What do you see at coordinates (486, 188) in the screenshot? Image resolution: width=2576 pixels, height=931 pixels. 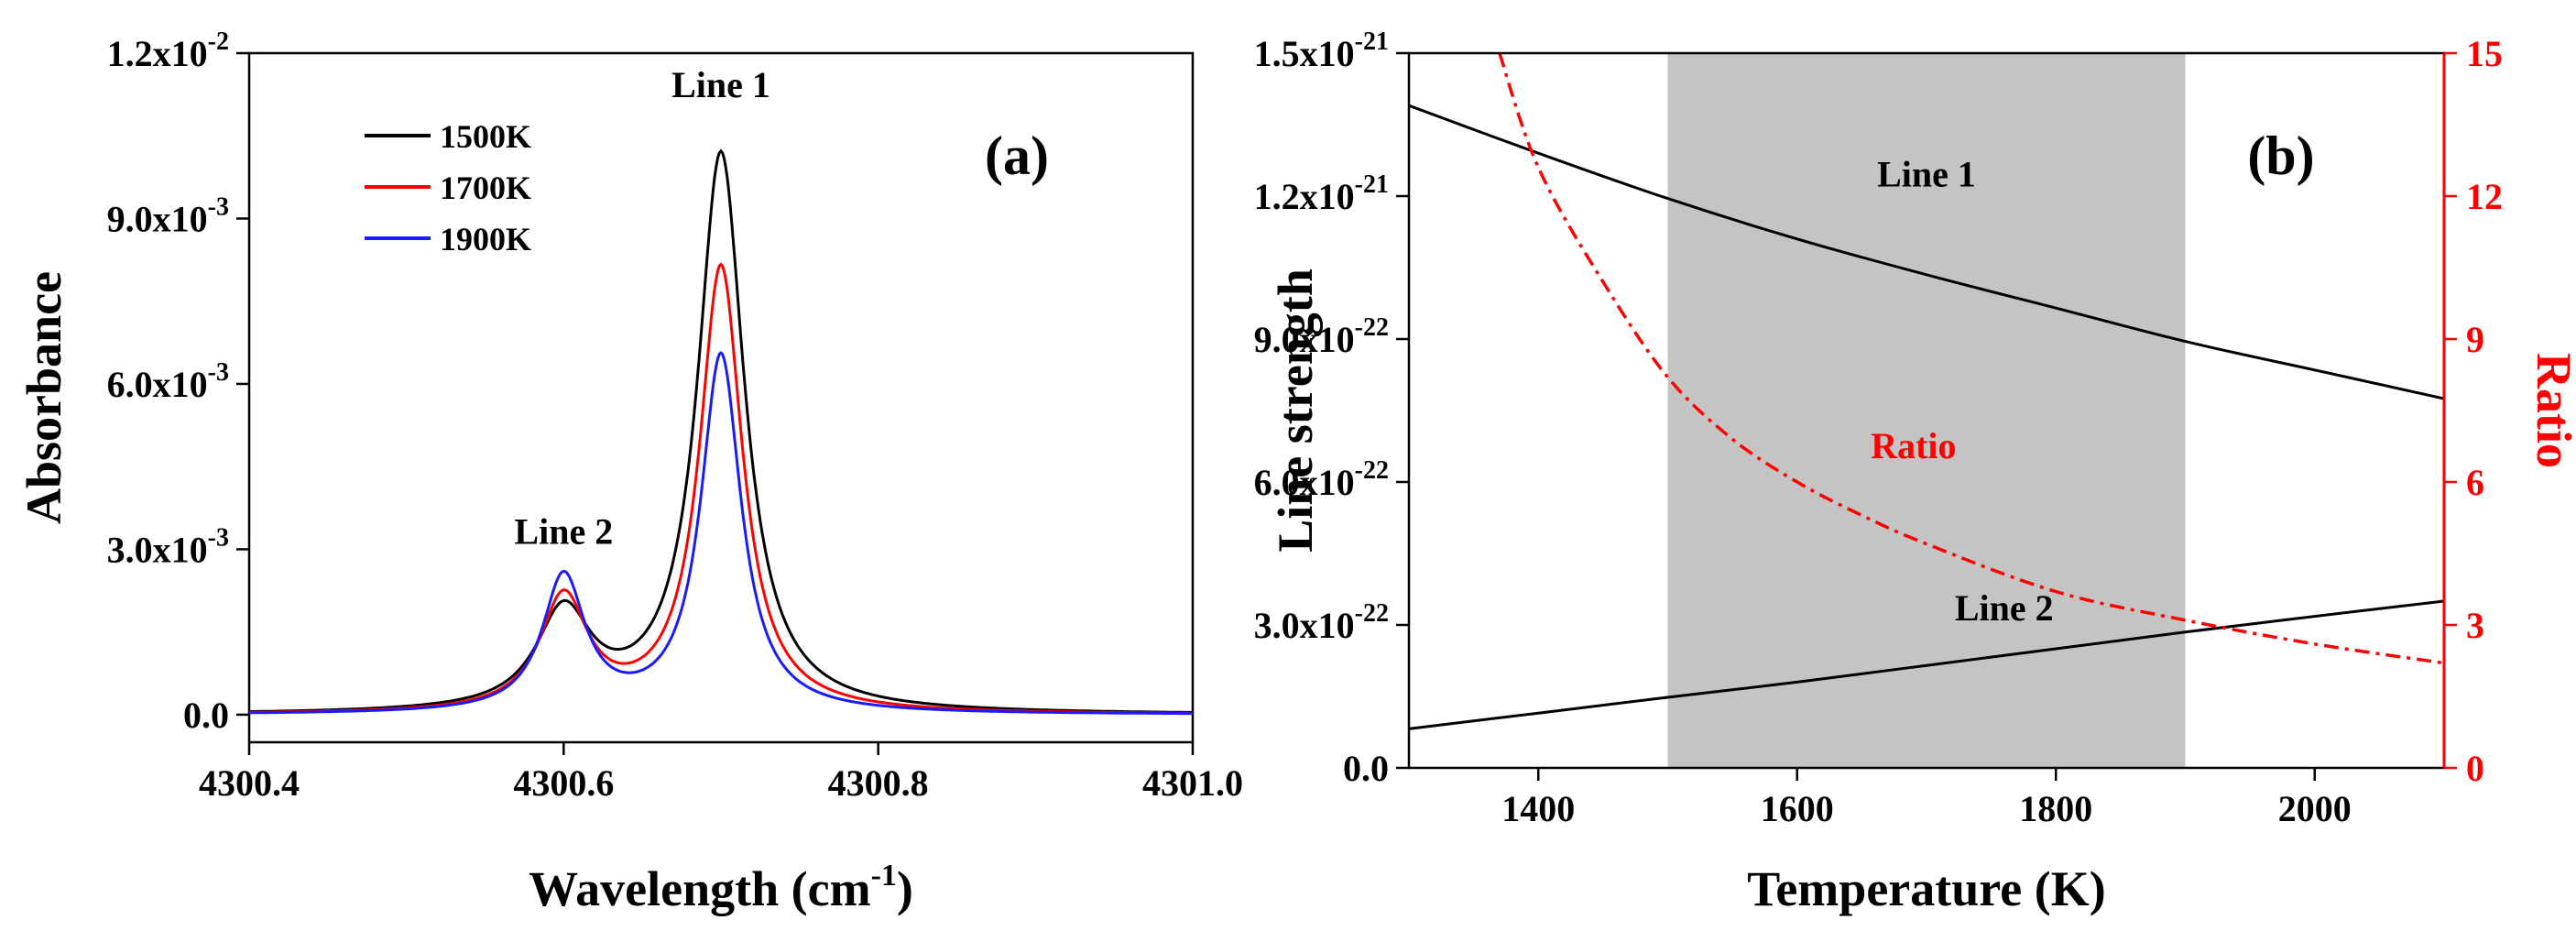 I see `legend-label-1700K: 1700K` at bounding box center [486, 188].